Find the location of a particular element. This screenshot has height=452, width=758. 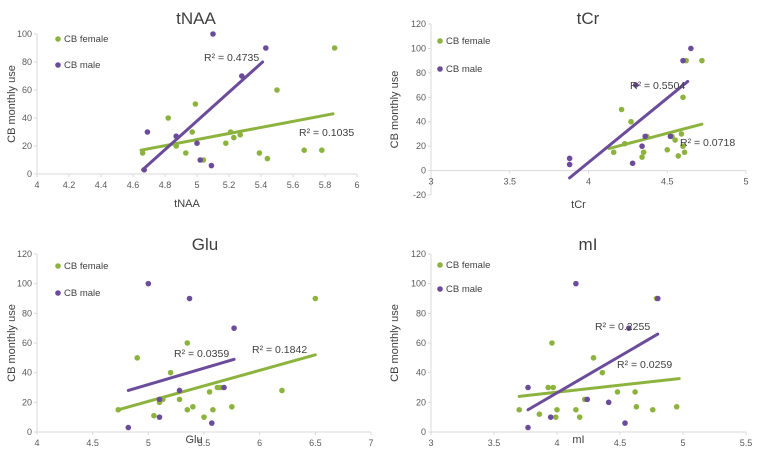

x-tick-label: 4.4 is located at coordinates (101, 185).